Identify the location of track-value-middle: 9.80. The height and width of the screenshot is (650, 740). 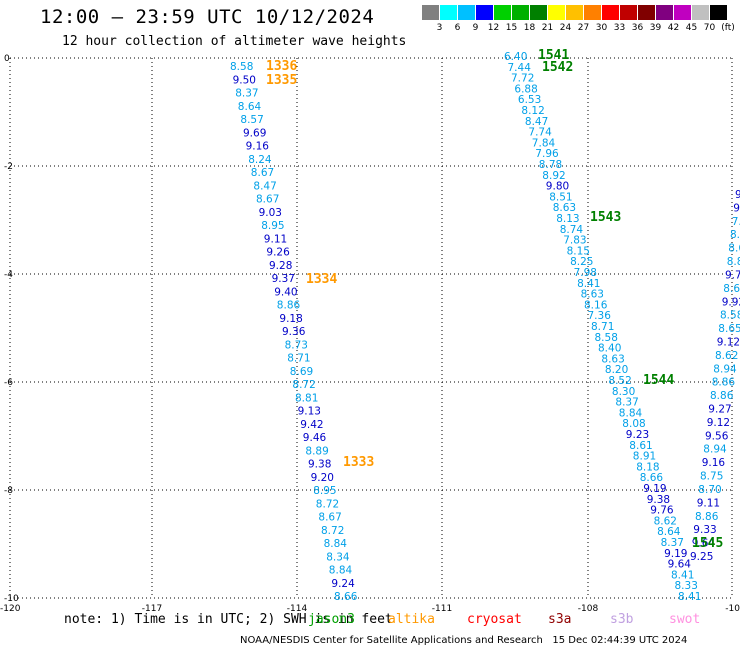
(557, 187).